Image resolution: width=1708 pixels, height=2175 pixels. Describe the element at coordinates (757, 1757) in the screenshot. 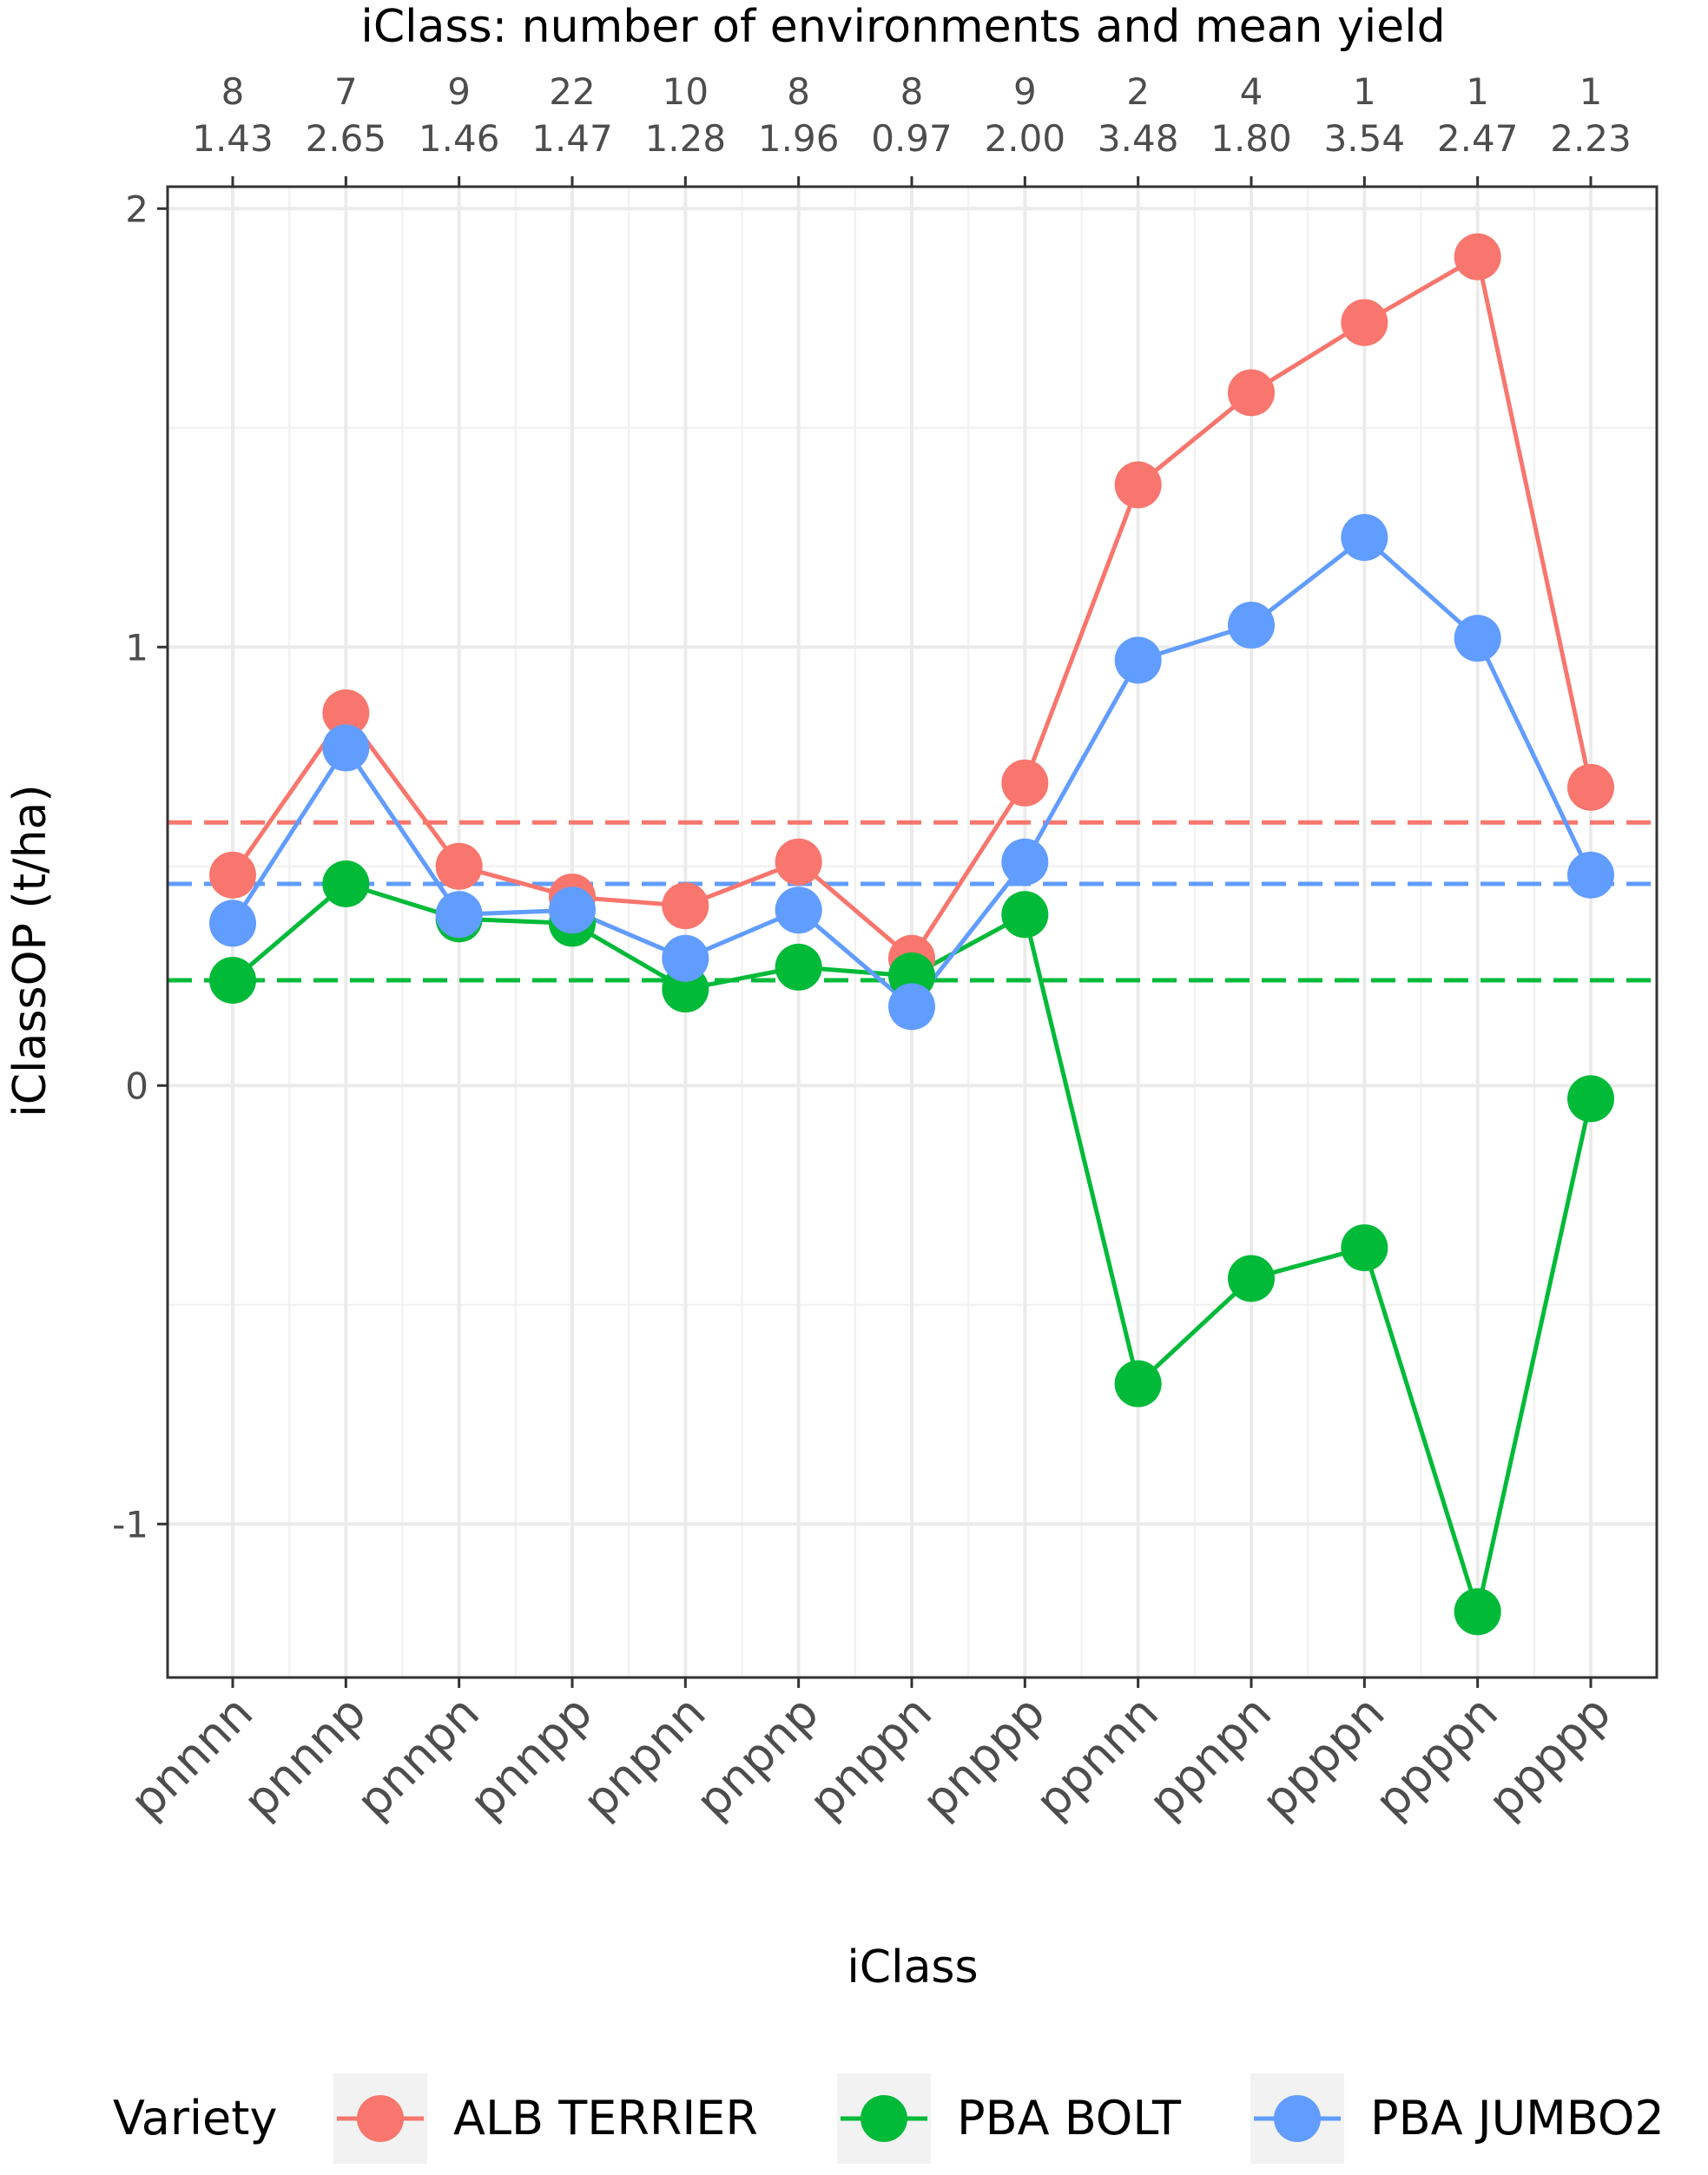

I see `x-tick-label: pnpnp` at that location.